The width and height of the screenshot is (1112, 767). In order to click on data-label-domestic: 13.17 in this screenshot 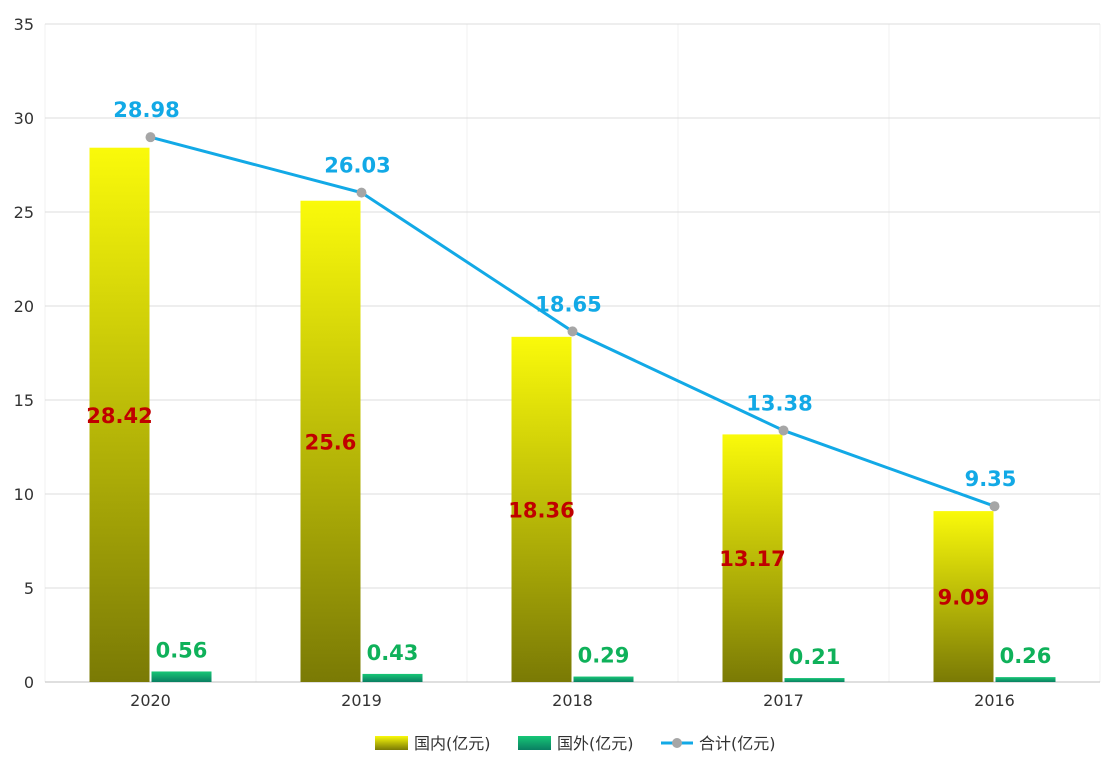, I will do `click(752, 559)`.